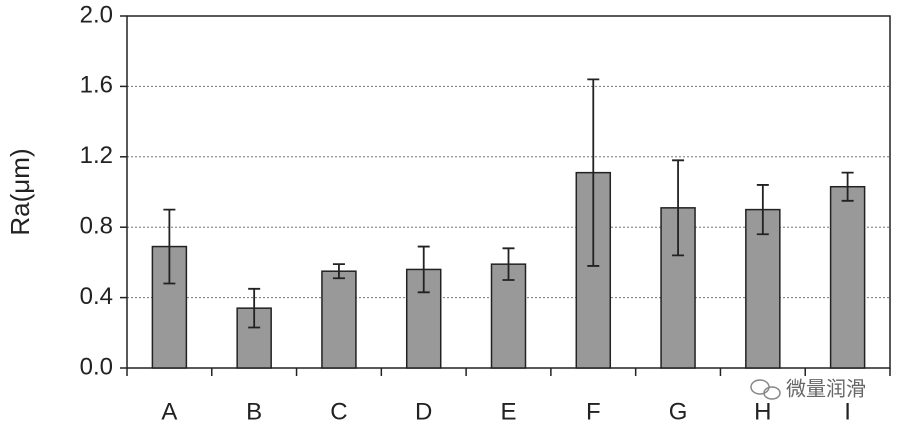 This screenshot has height=429, width=900. What do you see at coordinates (96, 296) in the screenshot?
I see `y-tick-label: 0.4` at bounding box center [96, 296].